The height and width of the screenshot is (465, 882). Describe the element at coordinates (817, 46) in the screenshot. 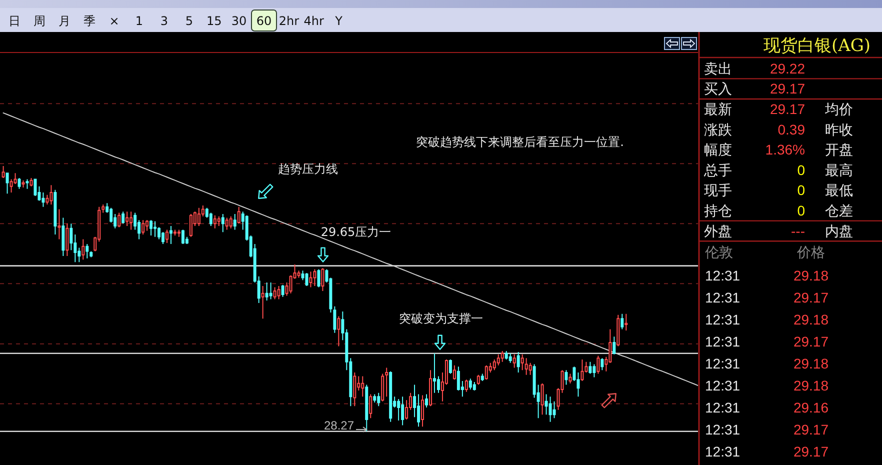

I see `text: 现货白银(AG)` at that location.